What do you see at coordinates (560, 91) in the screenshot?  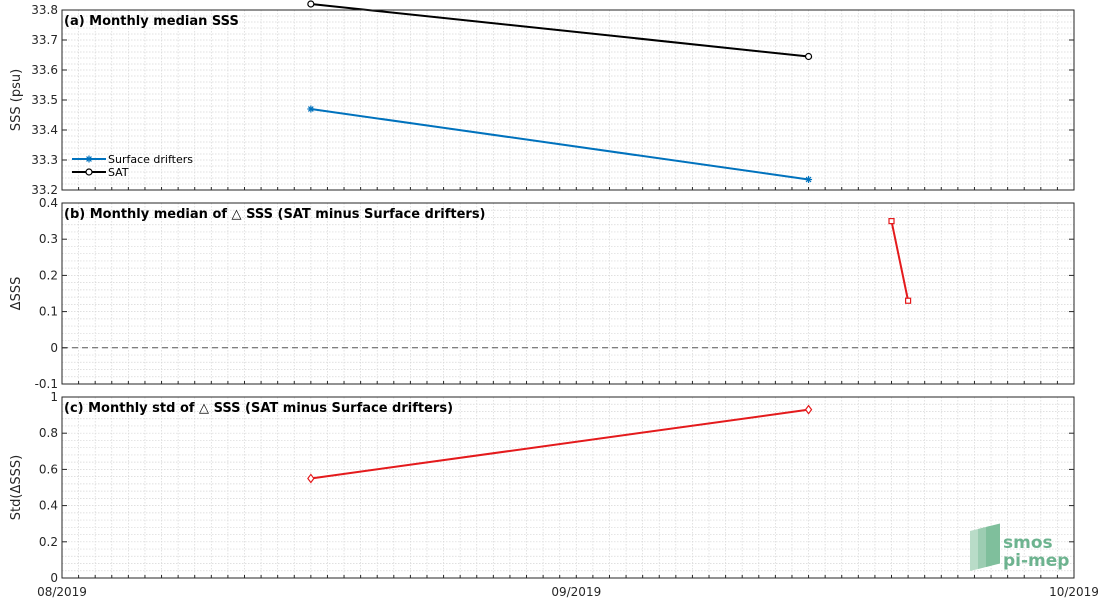 I see `panel-a-series` at bounding box center [560, 91].